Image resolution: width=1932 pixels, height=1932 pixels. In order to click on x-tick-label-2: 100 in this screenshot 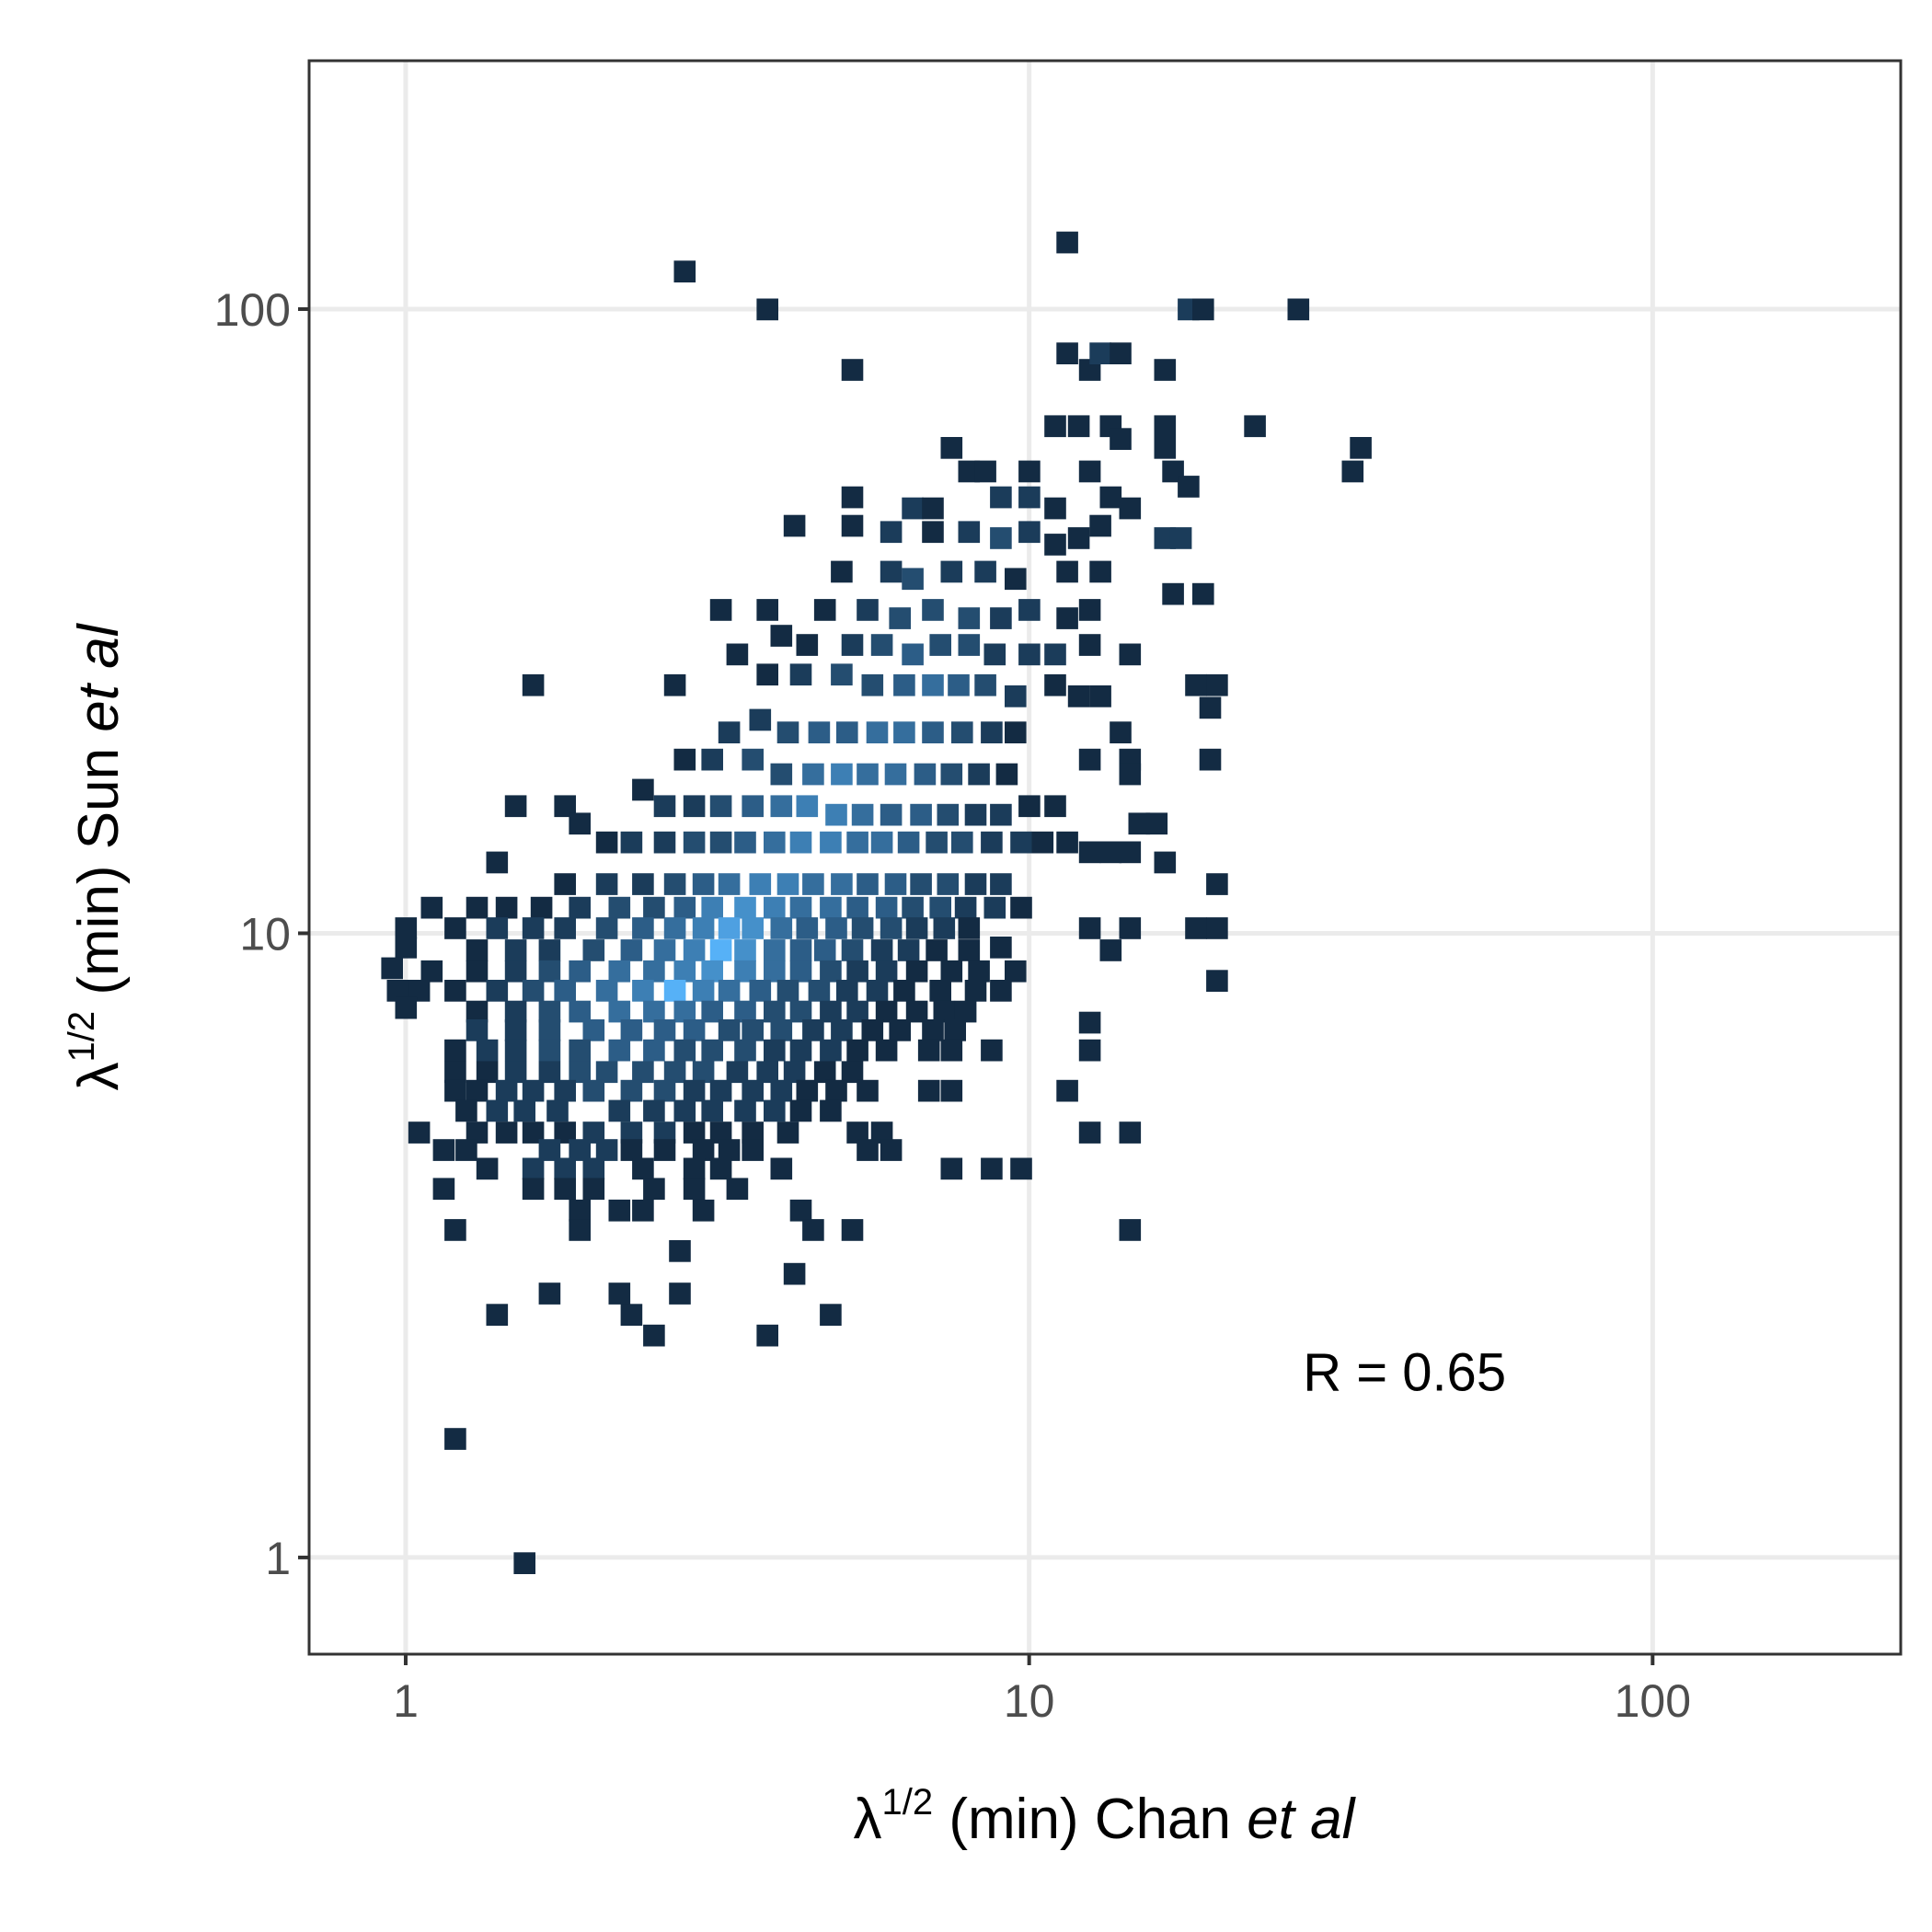, I will do `click(1653, 1701)`.